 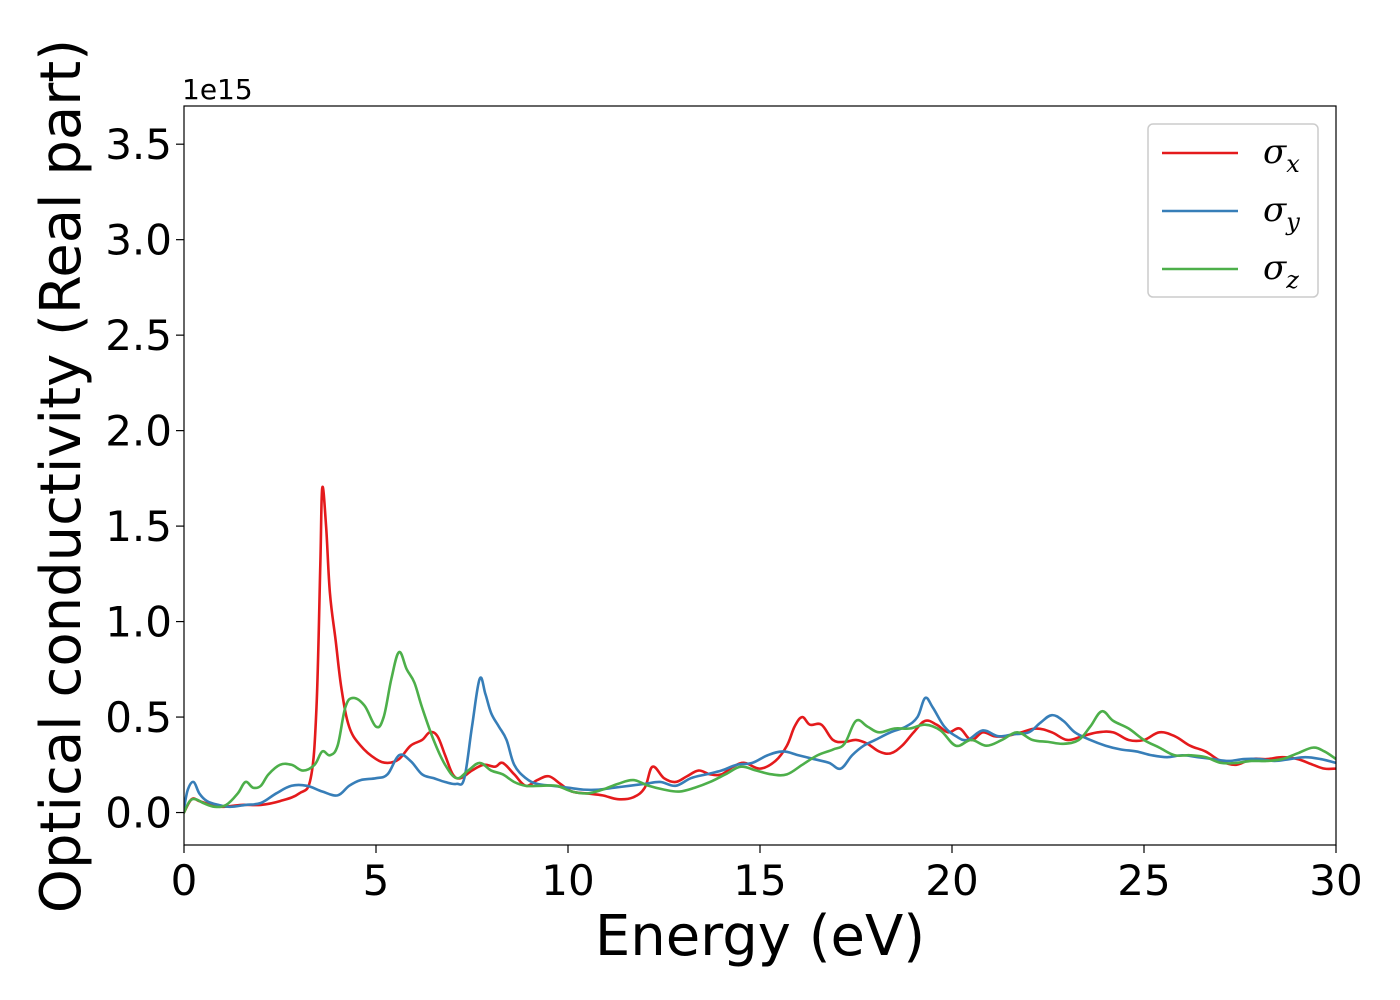 I want to click on y-tick-label: 0.0, so click(x=138, y=813).